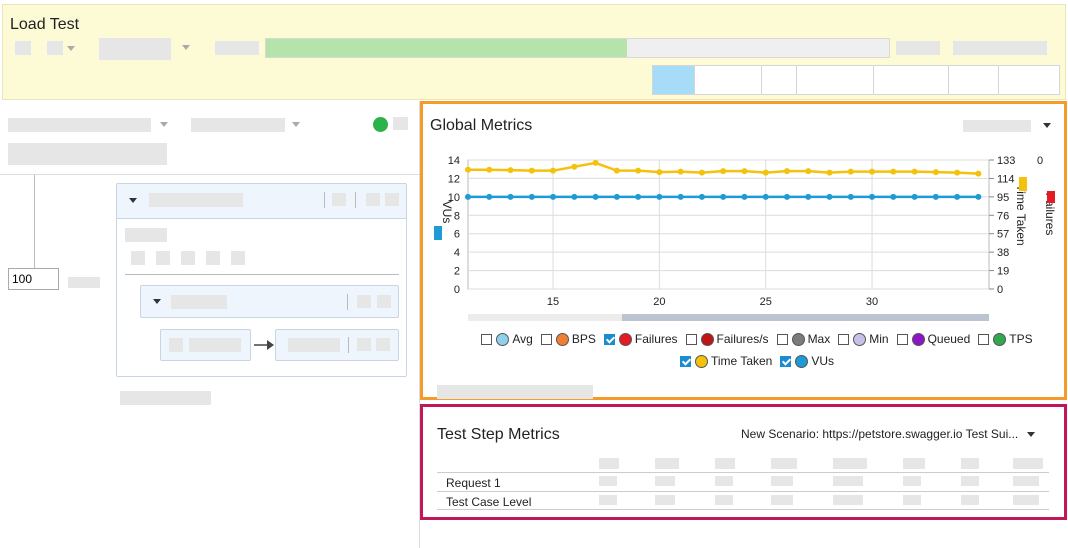  What do you see at coordinates (87, 154) in the screenshot?
I see `panel-field` at bounding box center [87, 154].